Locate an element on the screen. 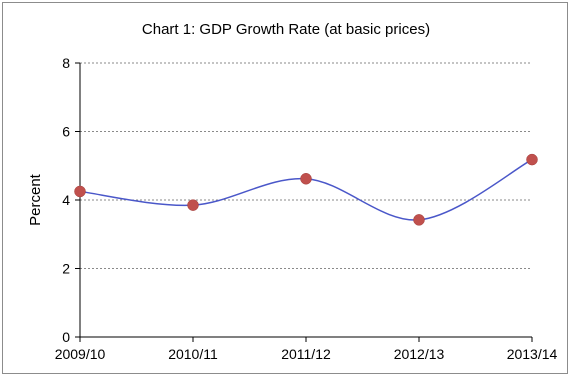 This screenshot has height=376, width=572. y-tick-label: 4 is located at coordinates (66, 200).